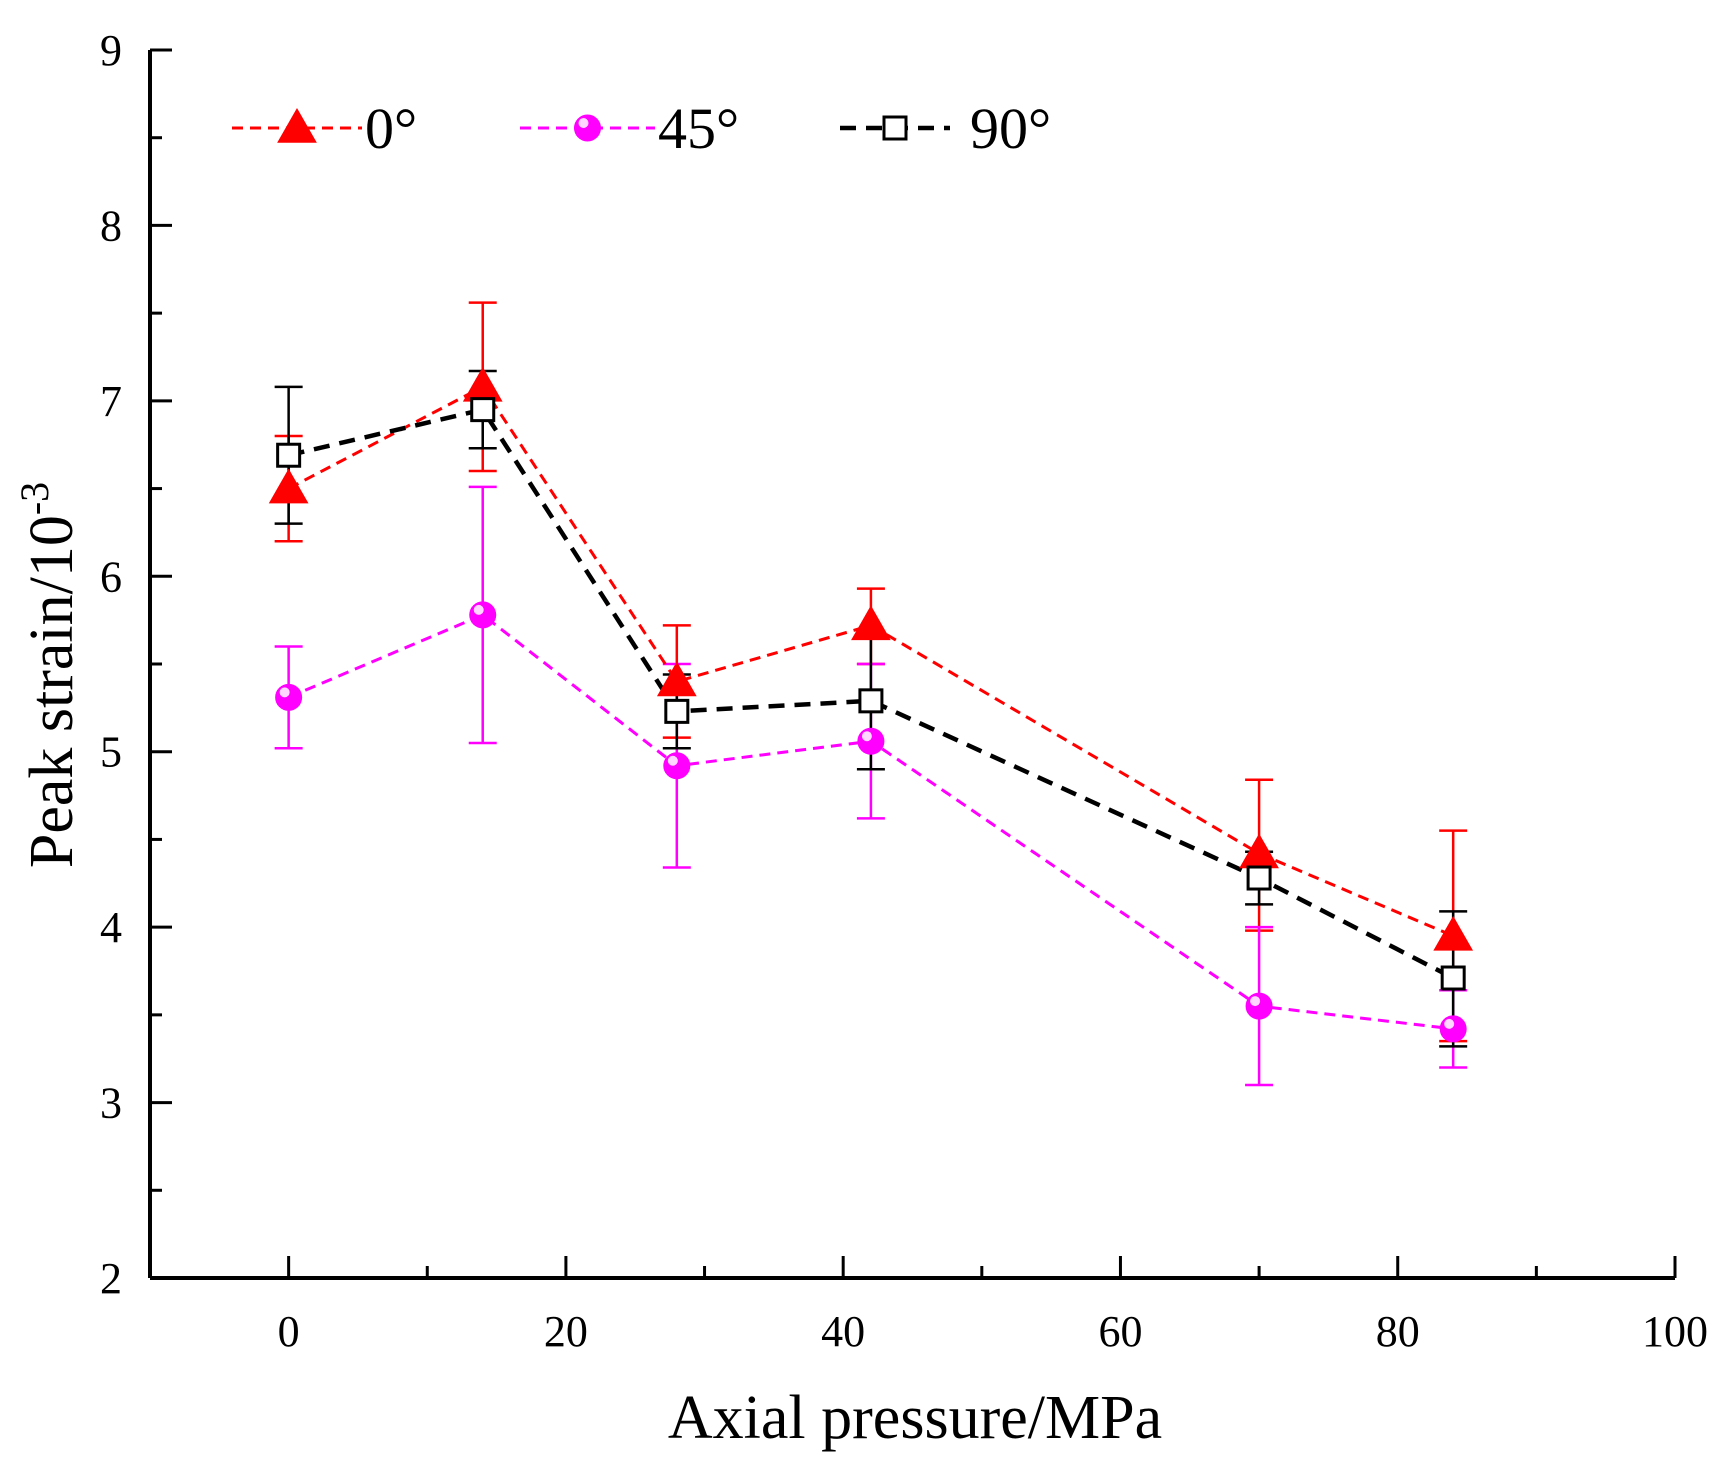 This screenshot has height=1470, width=1720. Describe the element at coordinates (1120, 1331) in the screenshot. I see `x-tick-label: 60` at that location.